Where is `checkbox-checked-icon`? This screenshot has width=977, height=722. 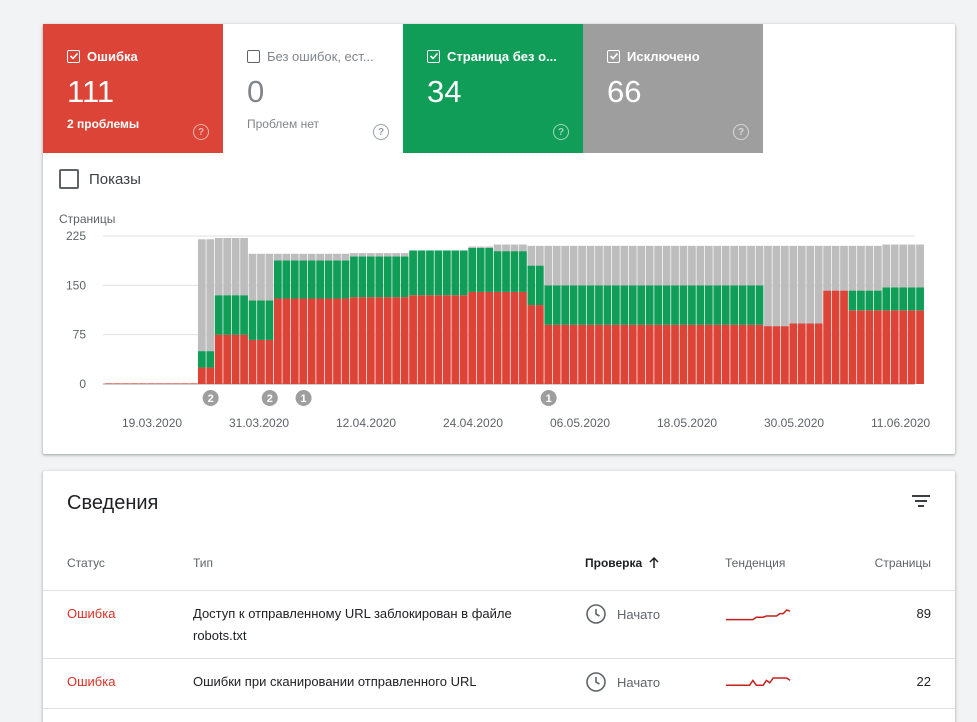
checkbox-checked-icon is located at coordinates (613, 56).